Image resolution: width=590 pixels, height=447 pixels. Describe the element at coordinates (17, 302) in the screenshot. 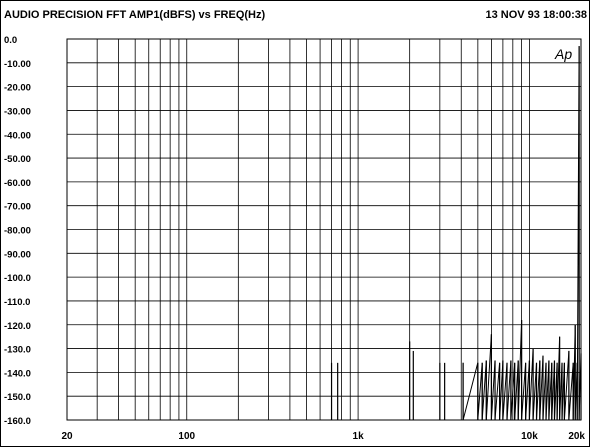

I see `y-tick-label: -110.0` at that location.